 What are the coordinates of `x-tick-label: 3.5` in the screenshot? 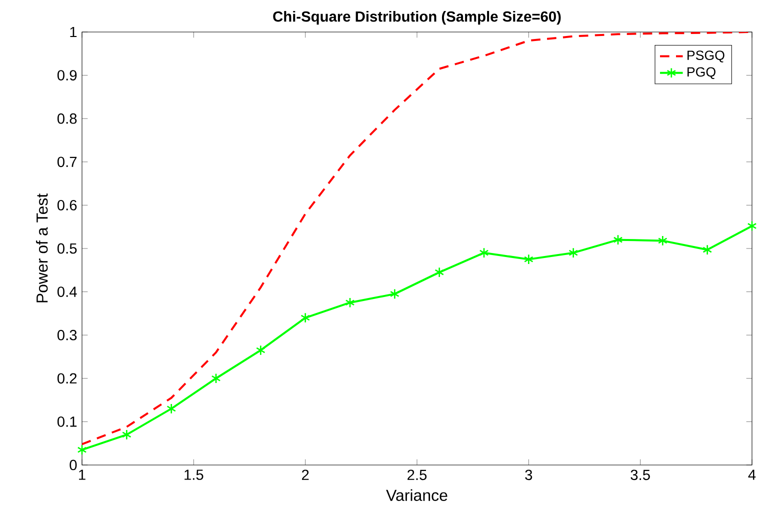 It's located at (640, 475).